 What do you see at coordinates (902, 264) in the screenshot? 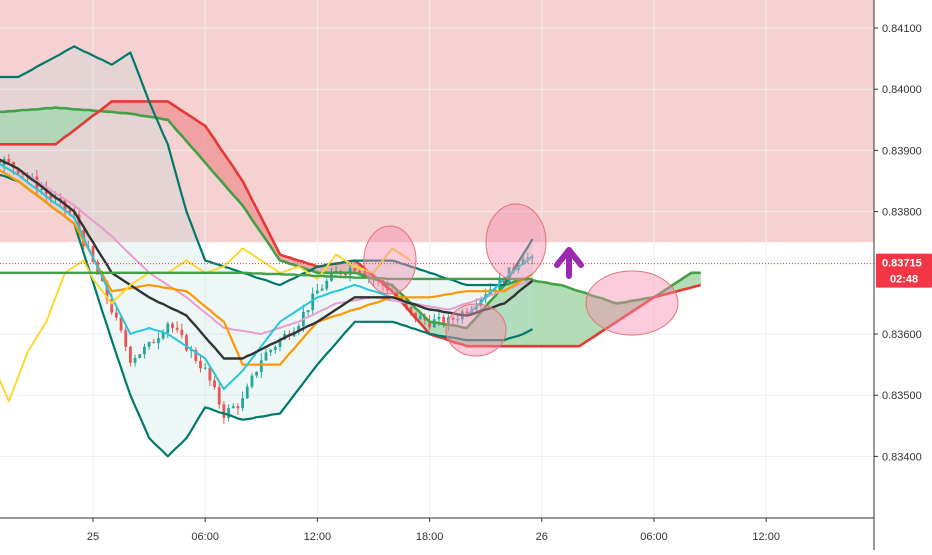
I see `current-price-label: 0.83715` at bounding box center [902, 264].